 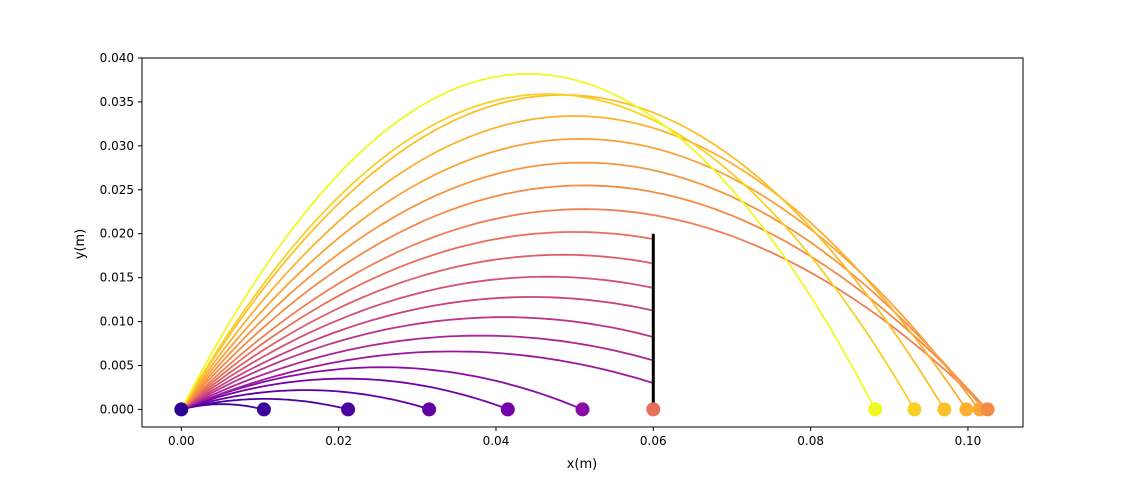 I want to click on x-axis-ticks: 0.00 0.02 0.04 0.06 0.08 0.10, so click(x=574, y=437).